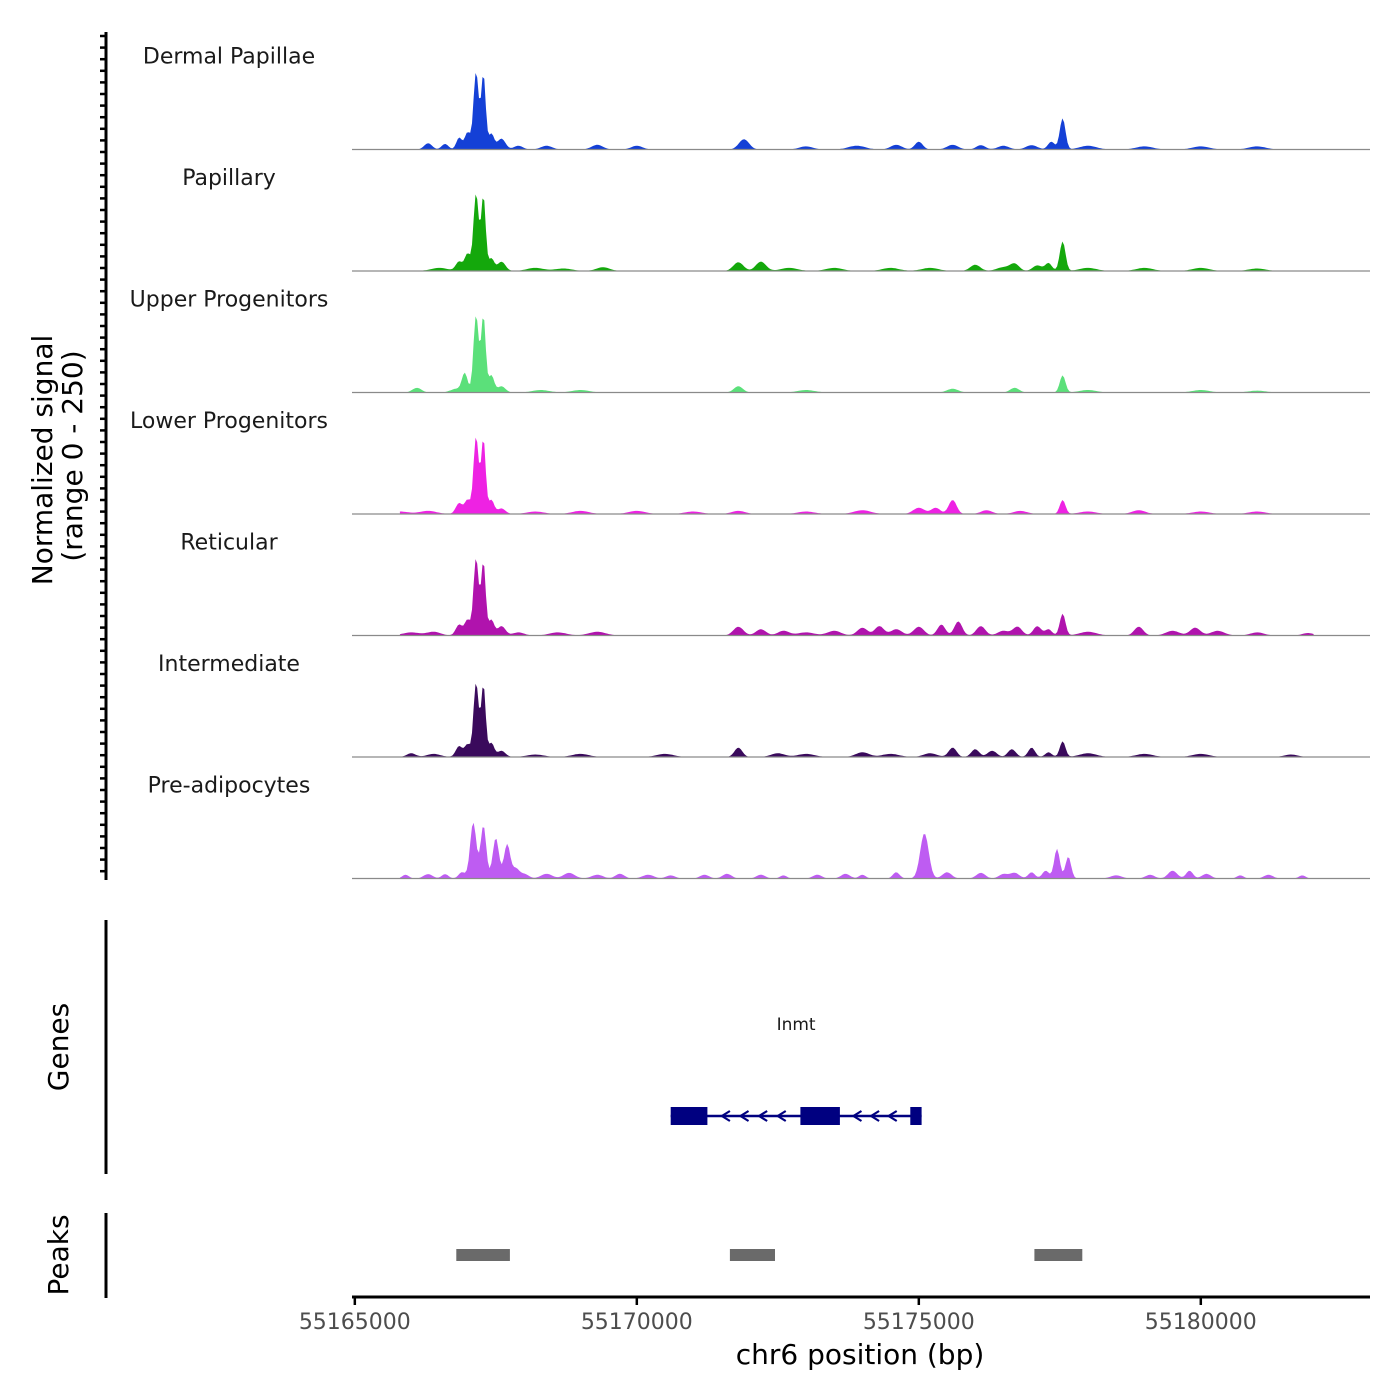 This screenshot has height=1400, width=1400. Describe the element at coordinates (796, 1025) in the screenshot. I see `gene-name: Inmt` at that location.